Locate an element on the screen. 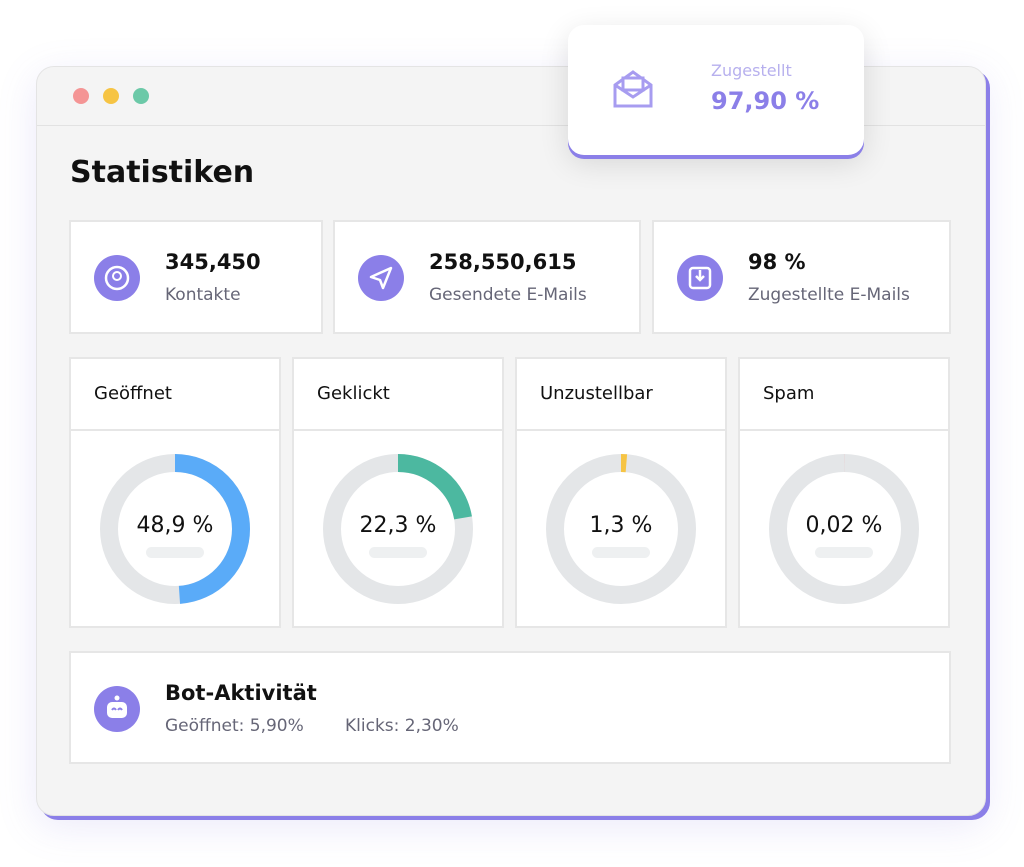 This screenshot has width=1024, height=867. donut-card: 0,02 % is located at coordinates (844, 528).